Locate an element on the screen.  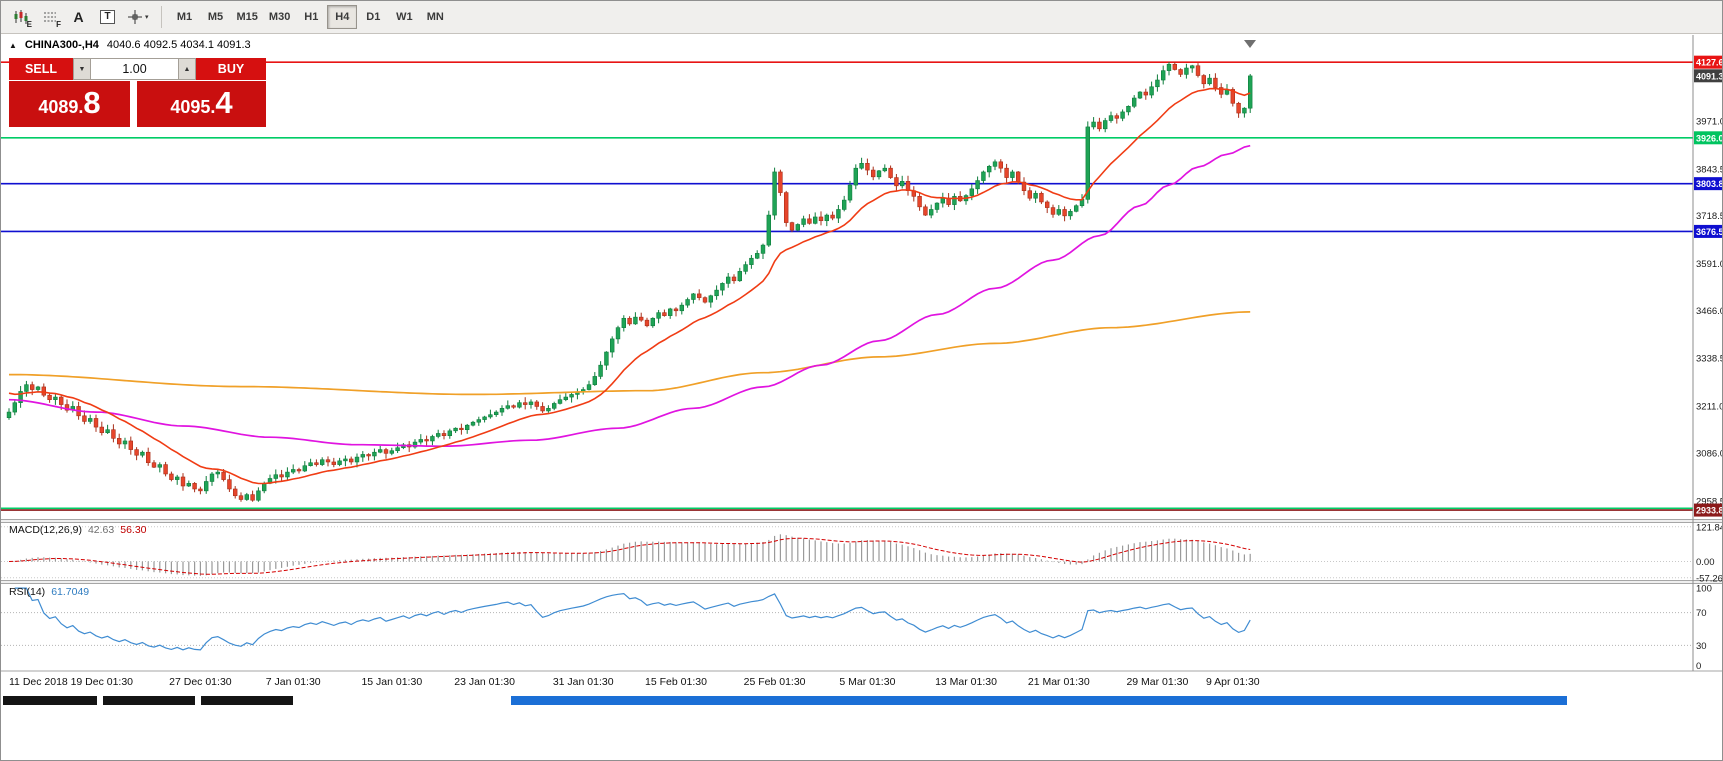
sell-price-display: 4089. 8 is located at coordinates (69, 104).